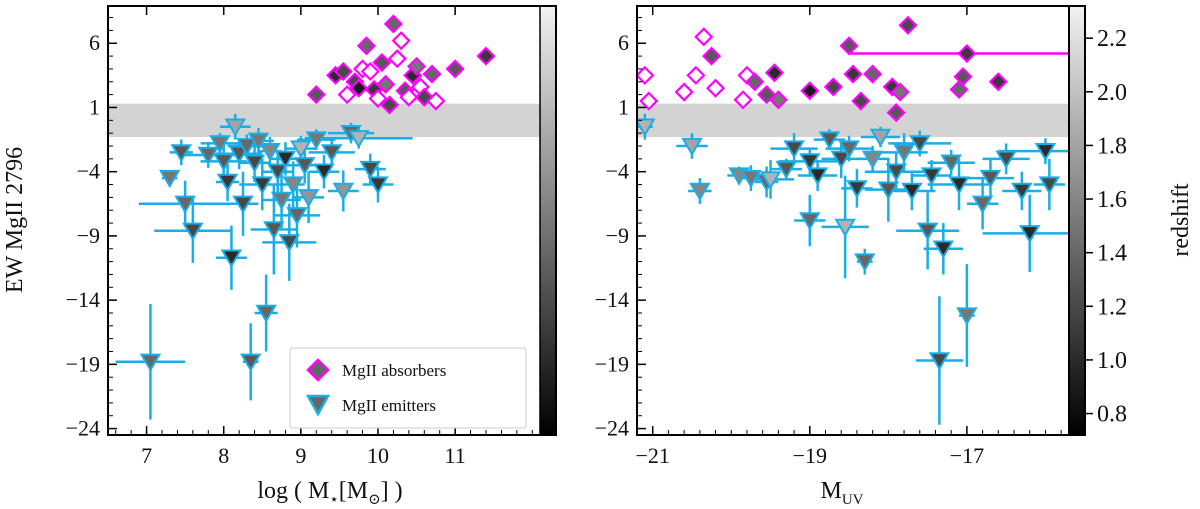  What do you see at coordinates (1112, 415) in the screenshot?
I see `colorbar-tick-label: 0.8` at bounding box center [1112, 415].